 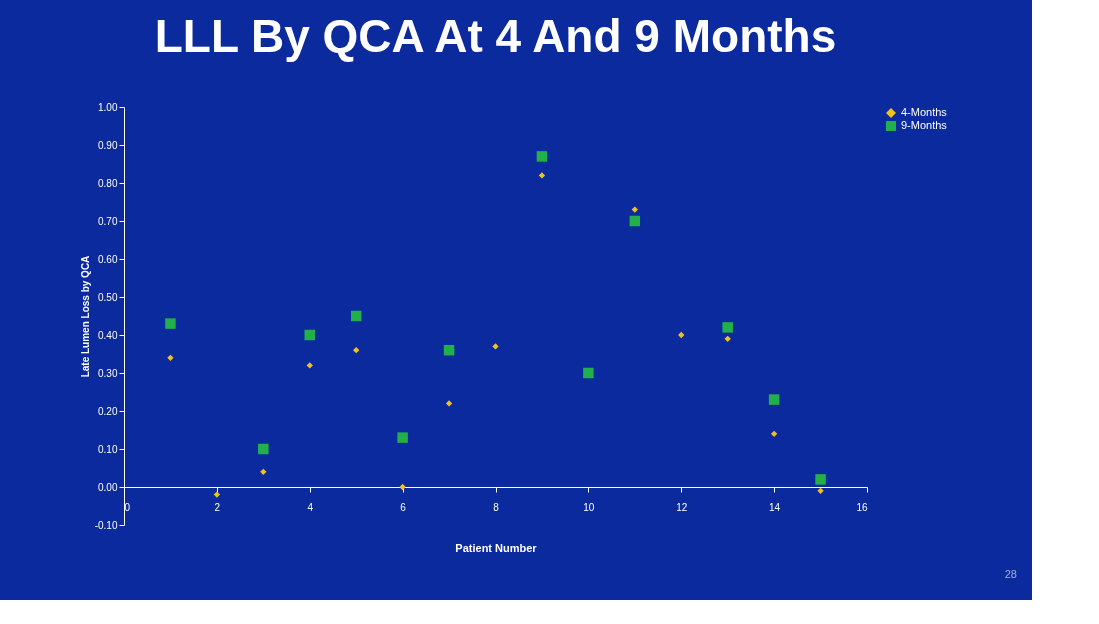 I want to click on y-tick-label: 0.20, so click(x=108, y=411).